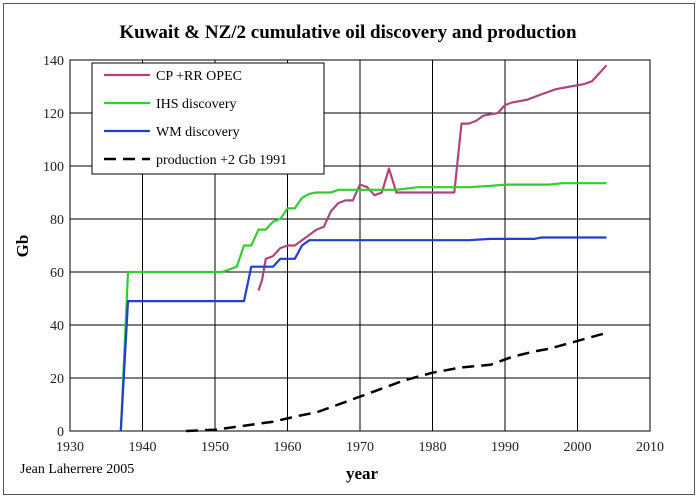 The width and height of the screenshot is (700, 500). Describe the element at coordinates (70, 447) in the screenshot. I see `x-tick-label: 1930` at that location.